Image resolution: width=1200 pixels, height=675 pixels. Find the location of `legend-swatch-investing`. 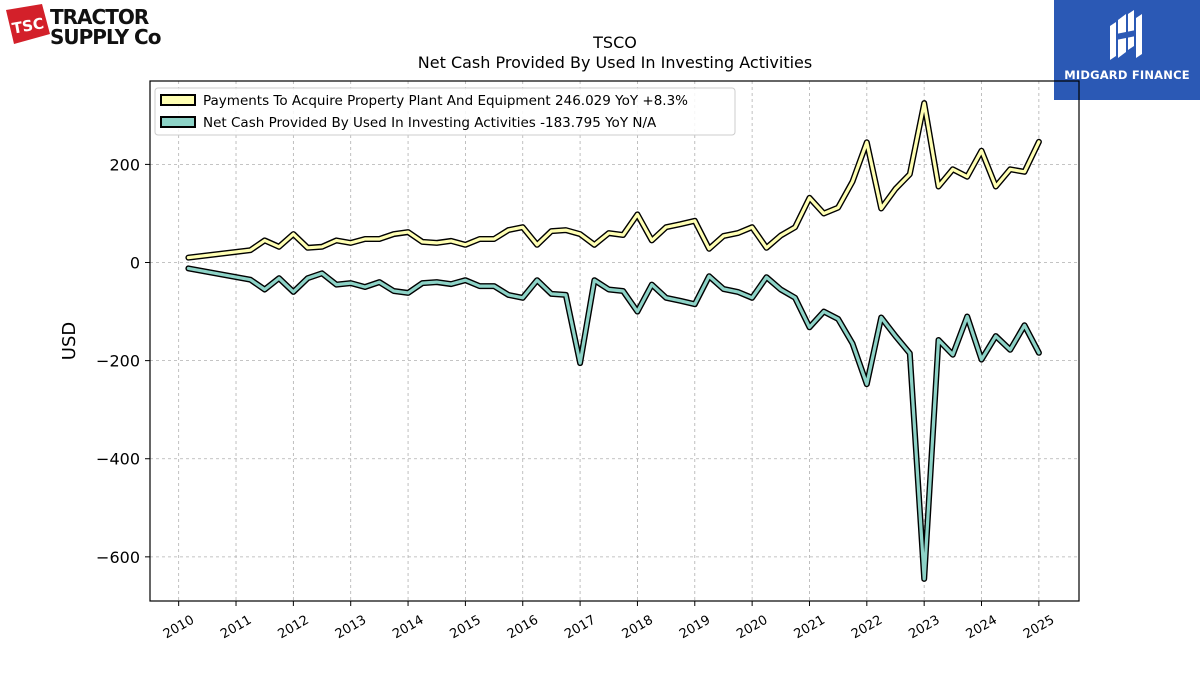

legend-swatch-investing is located at coordinates (178, 122).